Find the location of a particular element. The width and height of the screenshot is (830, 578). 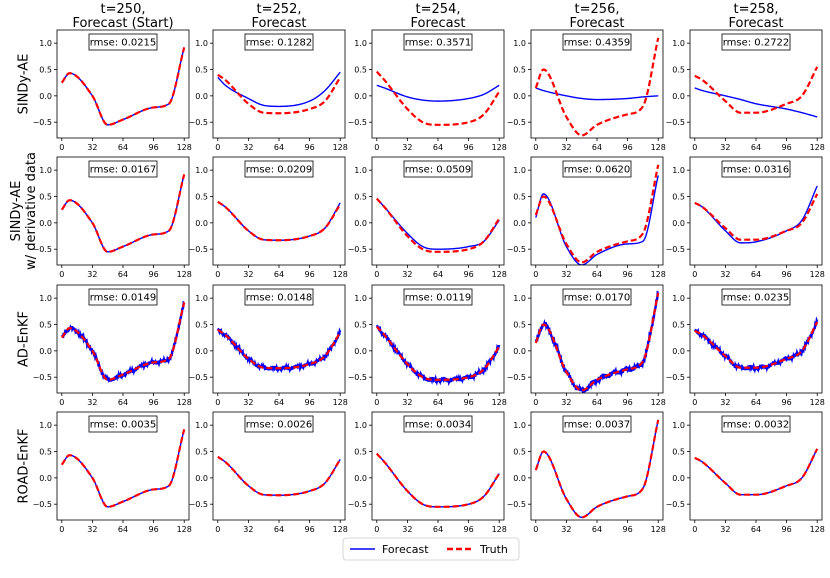

column-title-4-line-2: Forecast is located at coordinates (596, 23).